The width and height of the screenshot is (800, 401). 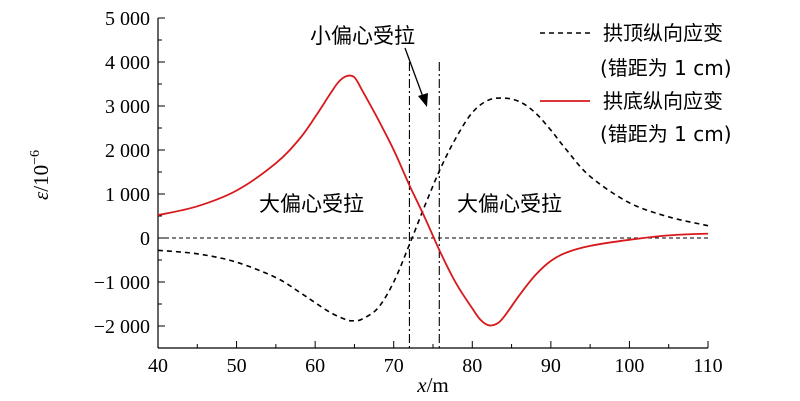 What do you see at coordinates (551, 366) in the screenshot?
I see `x-tick-label: 90` at bounding box center [551, 366].